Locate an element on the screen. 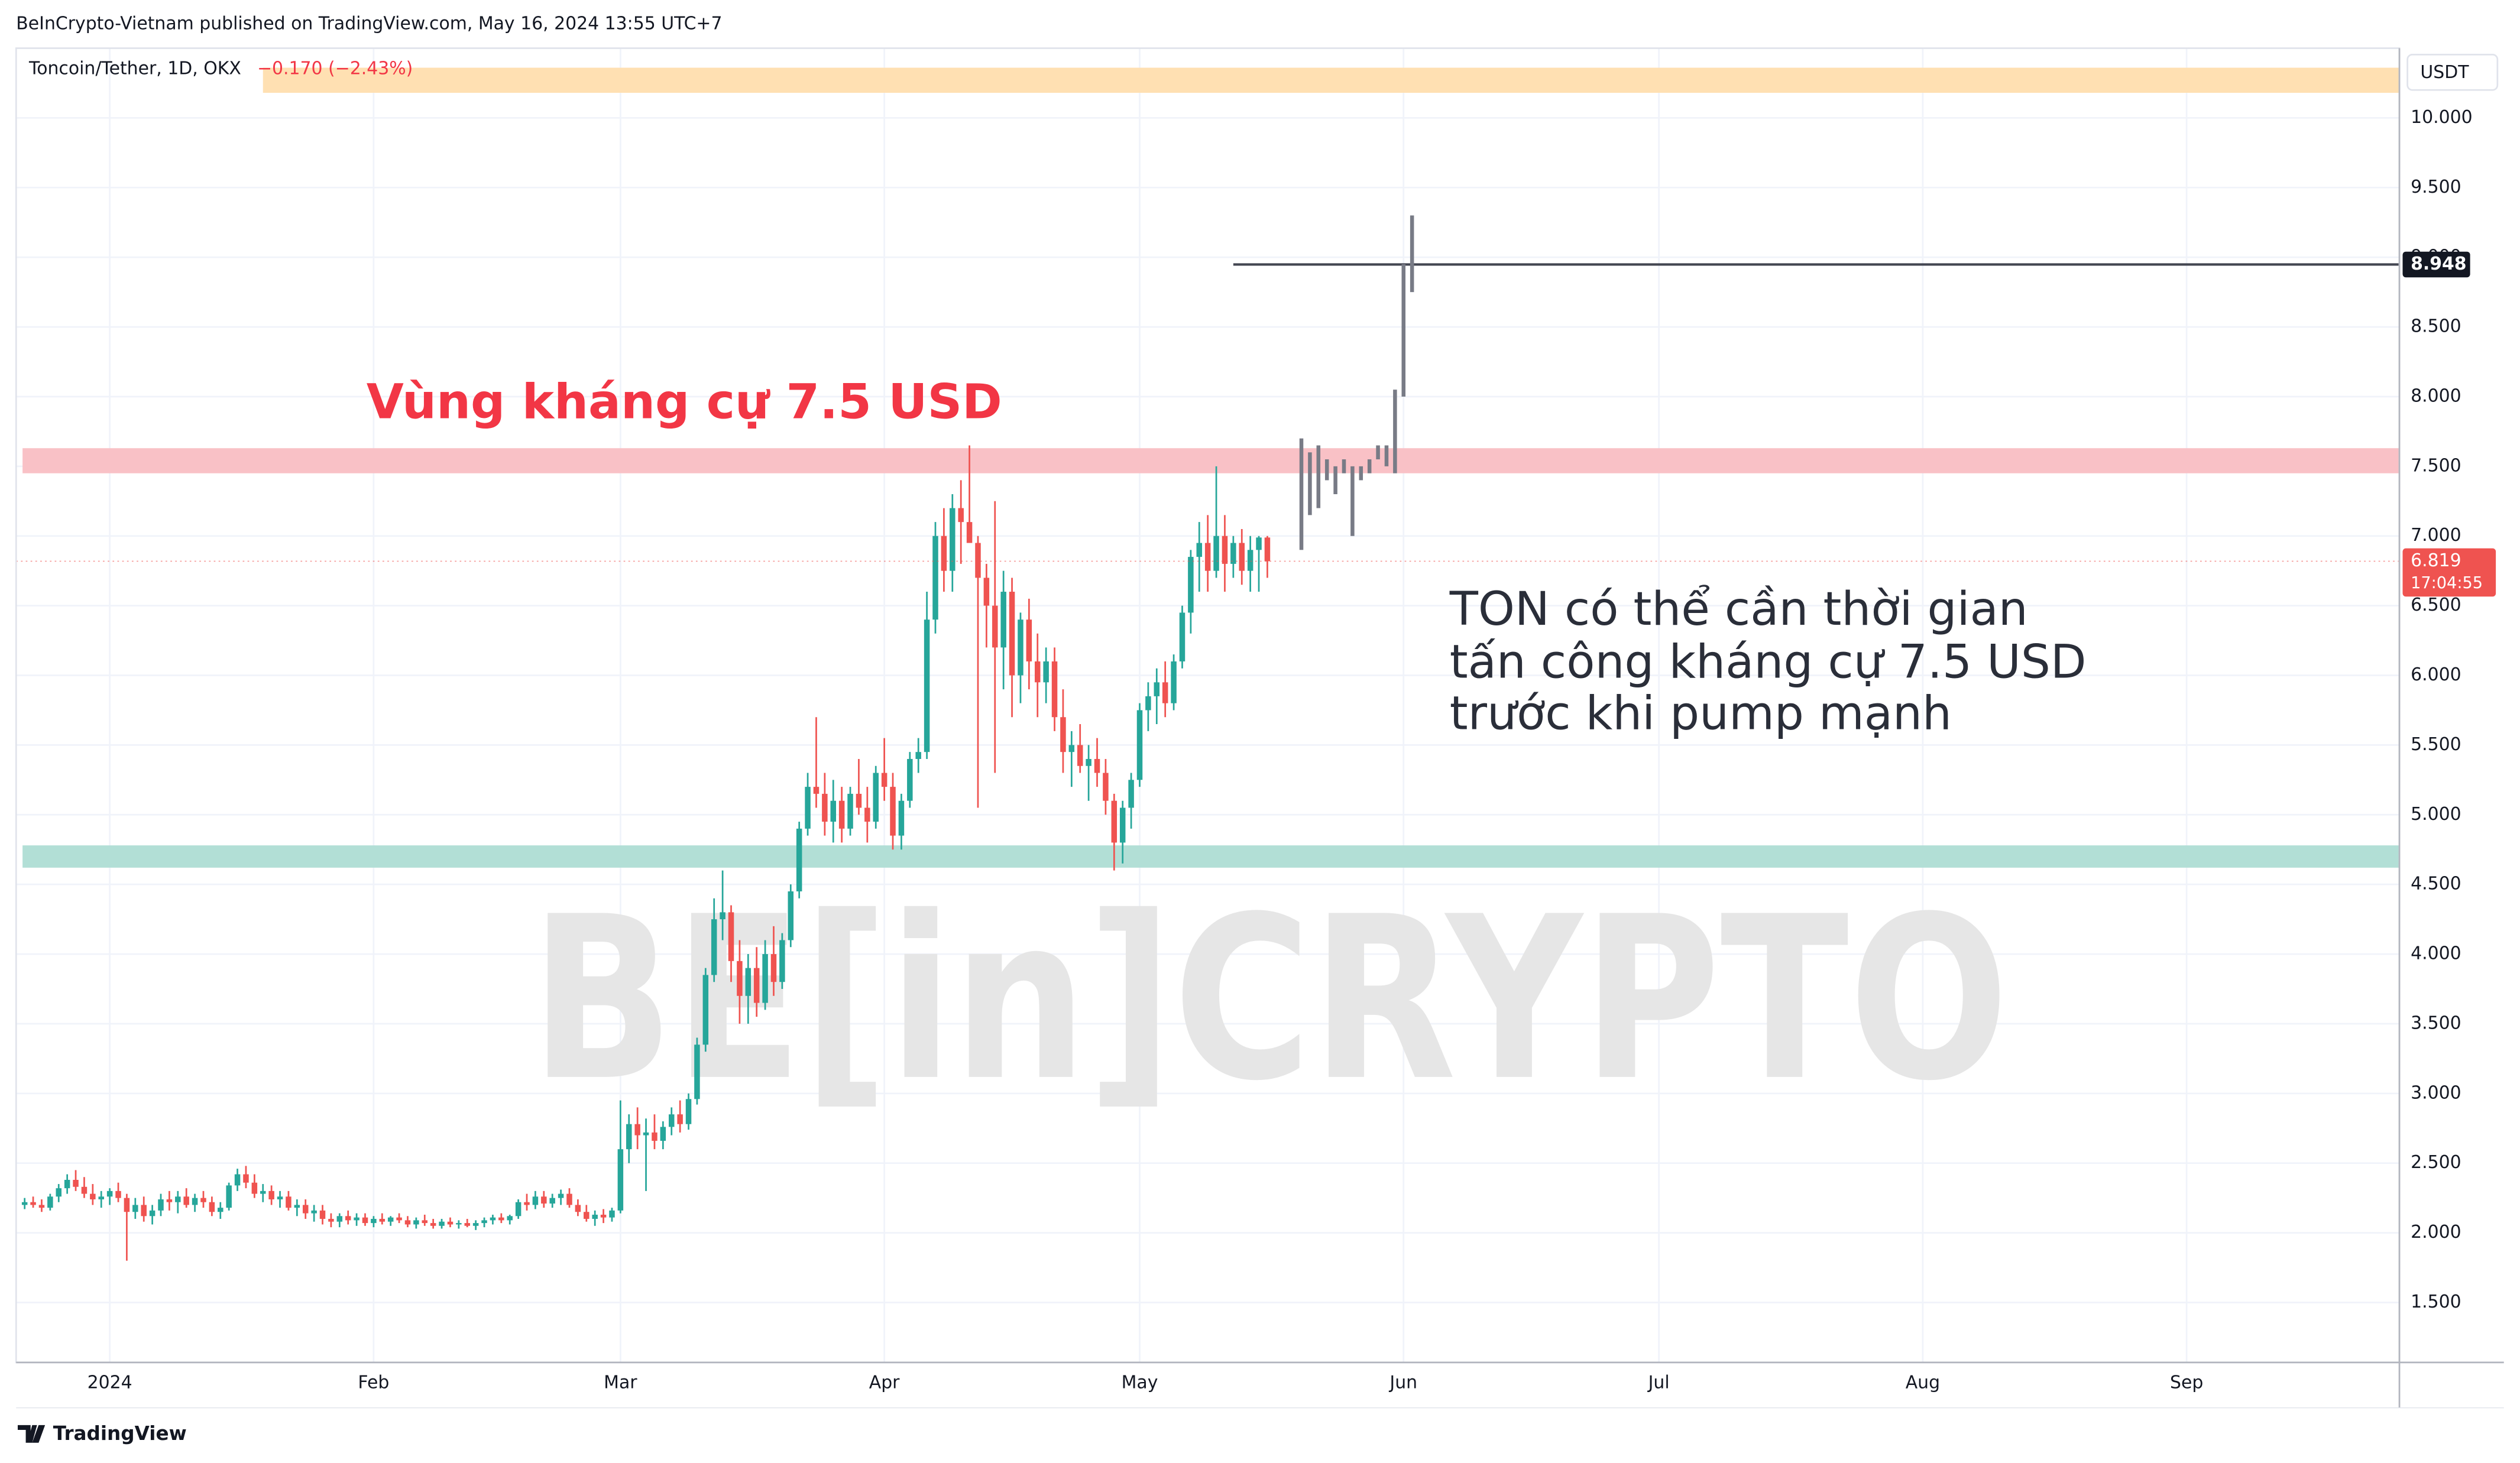 The image size is (2520, 1463). watermark: BE[in]CRYPTO is located at coordinates (1269, 999).